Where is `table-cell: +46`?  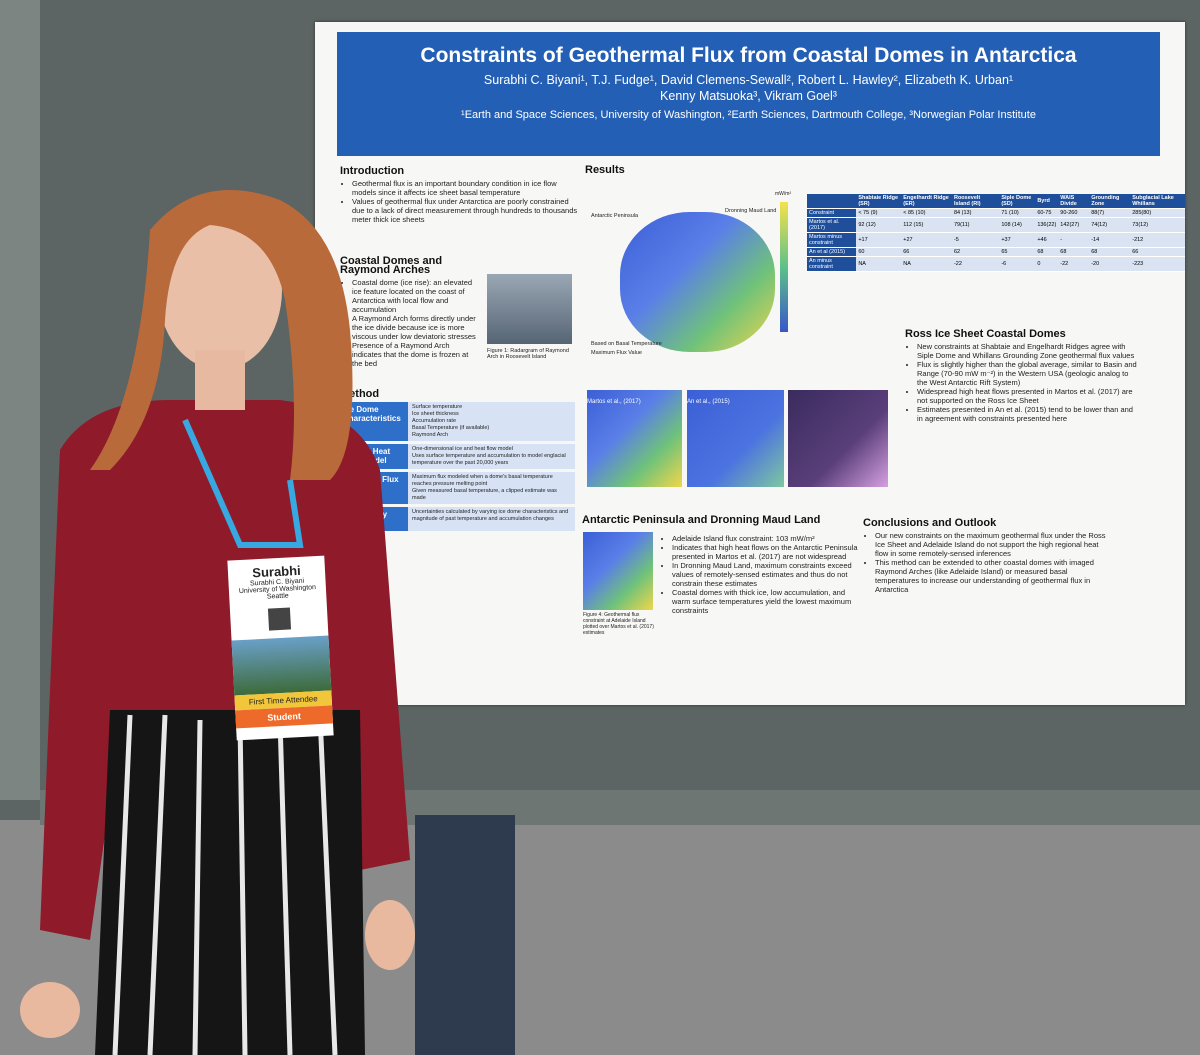 table-cell: +46 is located at coordinates (1047, 240).